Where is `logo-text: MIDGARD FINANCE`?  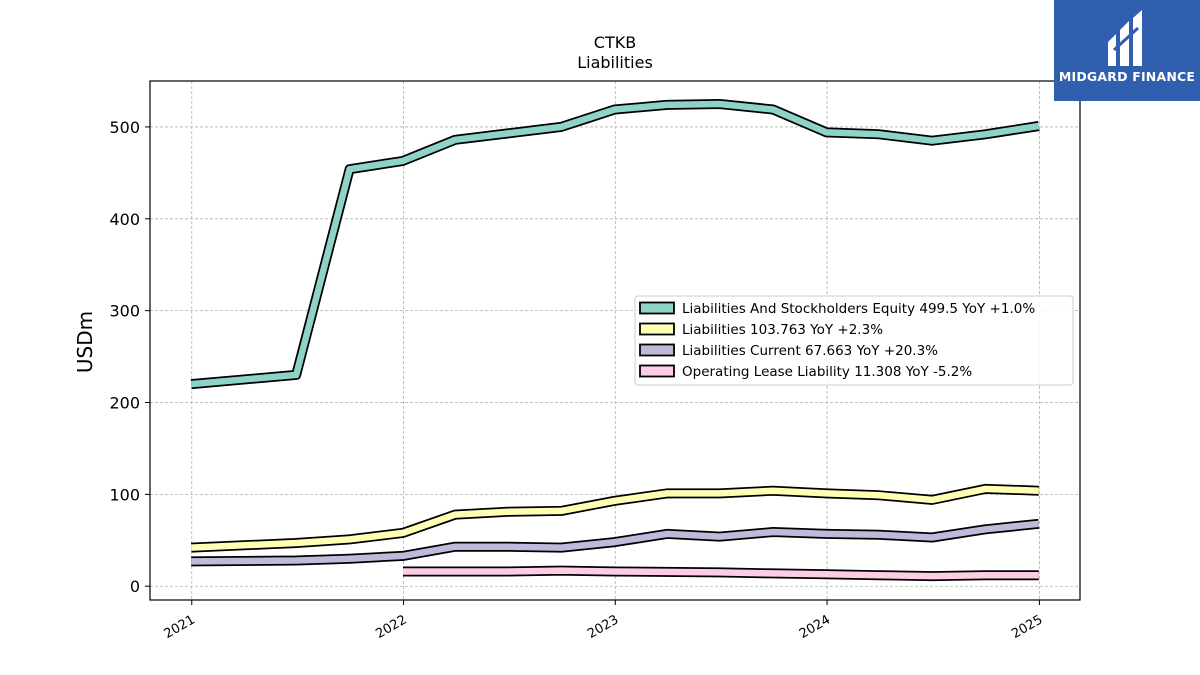 logo-text: MIDGARD FINANCE is located at coordinates (1127, 76).